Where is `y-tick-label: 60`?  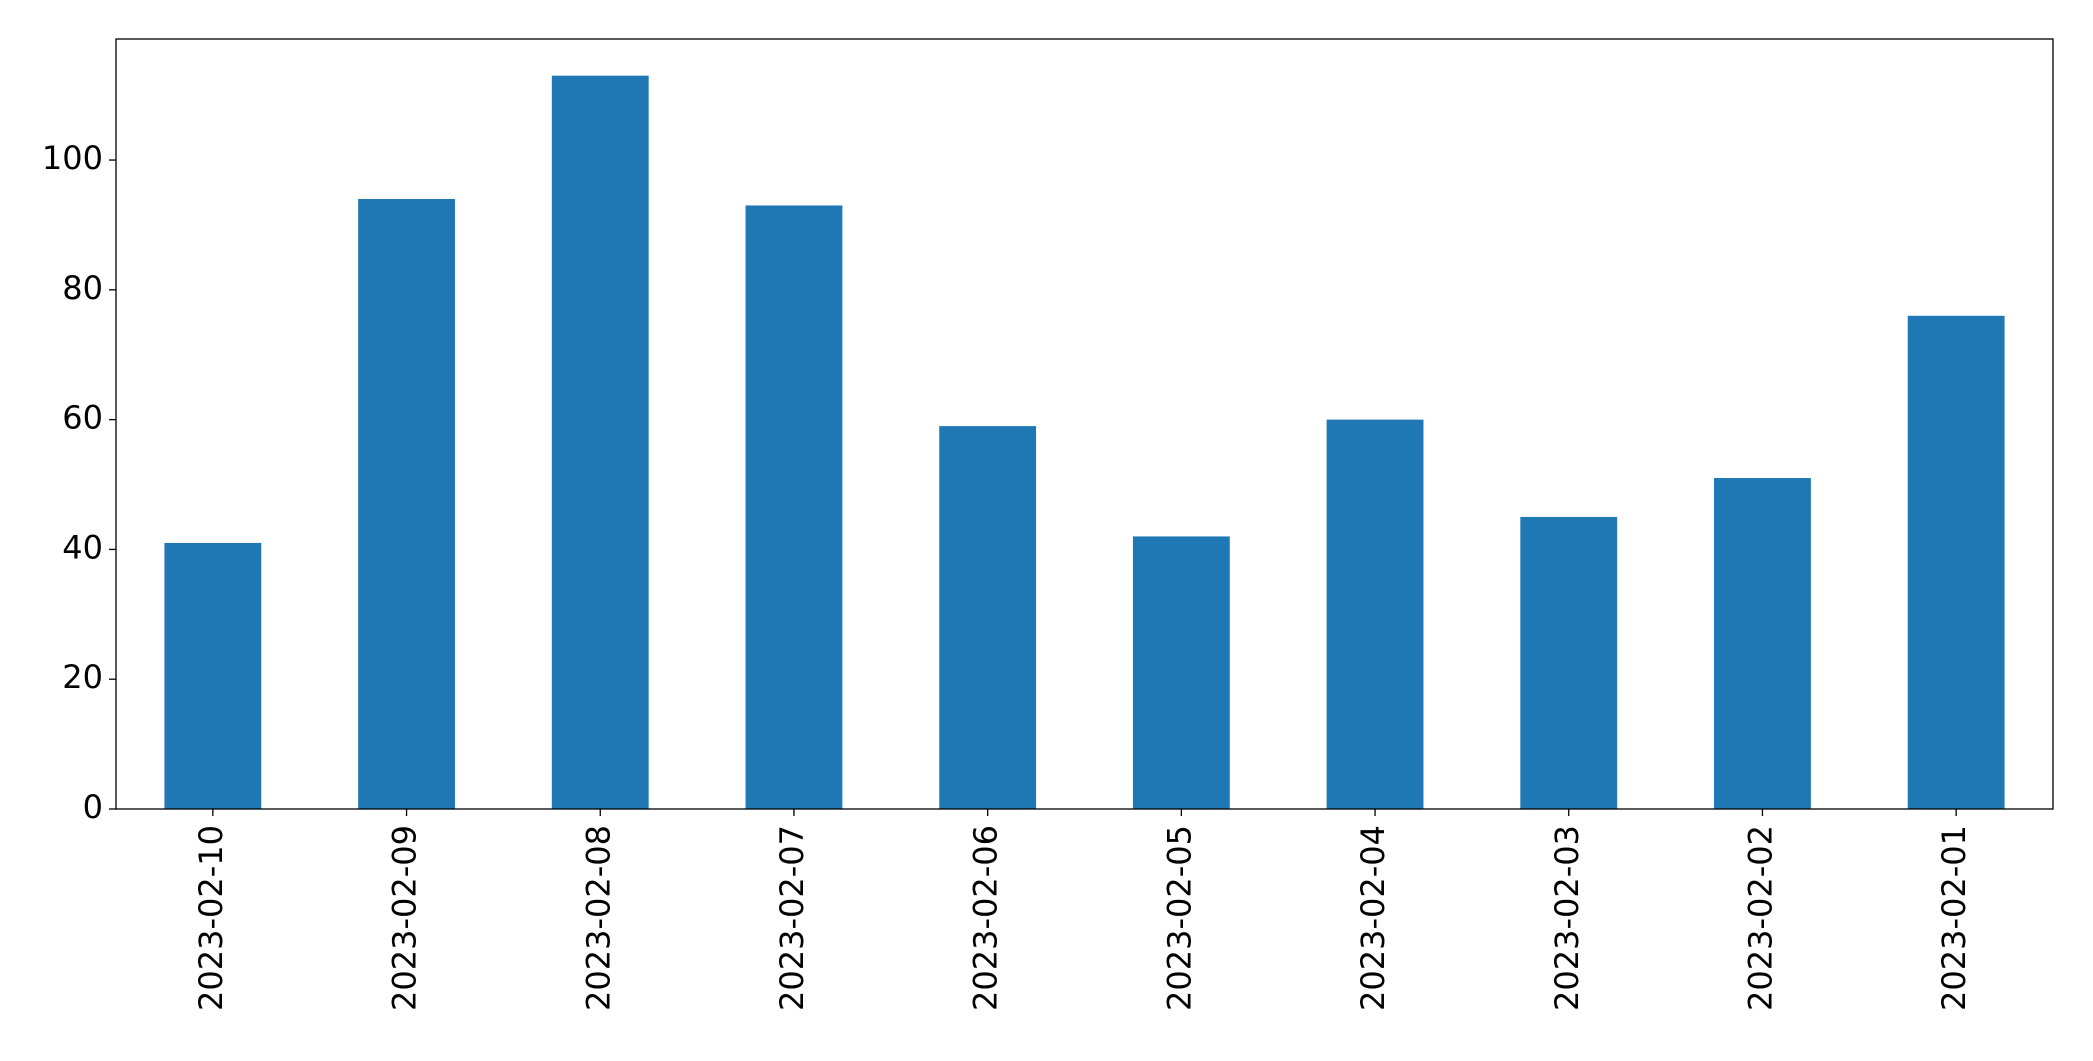
y-tick-label: 60 is located at coordinates (82, 418).